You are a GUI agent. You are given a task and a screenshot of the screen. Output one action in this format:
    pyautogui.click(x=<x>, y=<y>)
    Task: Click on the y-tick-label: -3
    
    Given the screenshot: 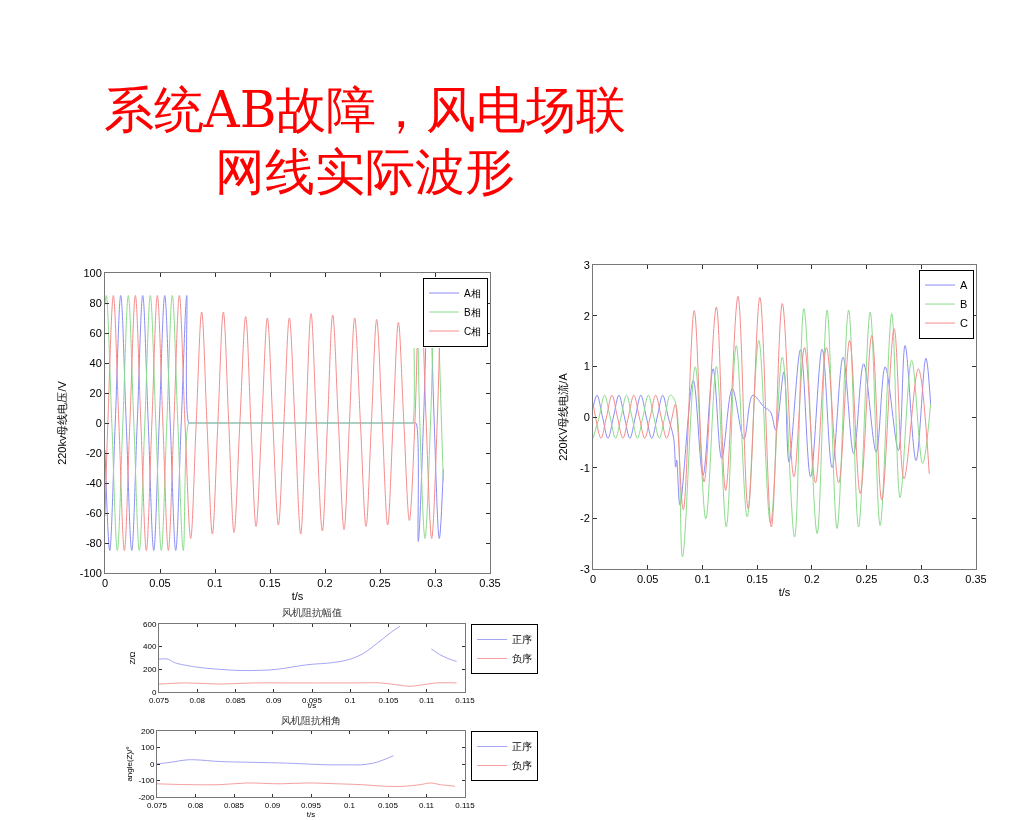 What is the action you would take?
    pyautogui.click(x=585, y=568)
    